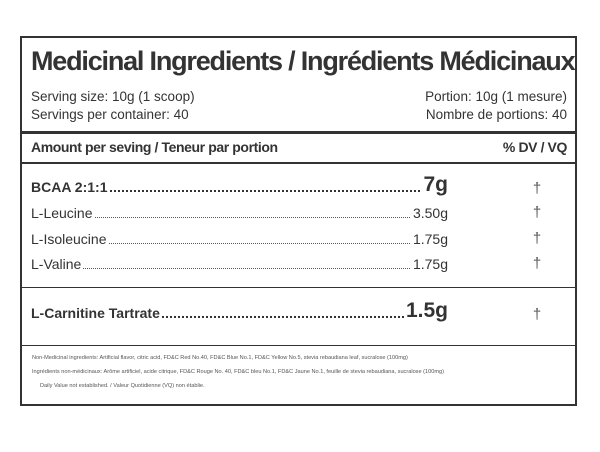 This screenshot has height=452, width=600. I want to click on ingredient-amount: 7g, so click(434, 185).